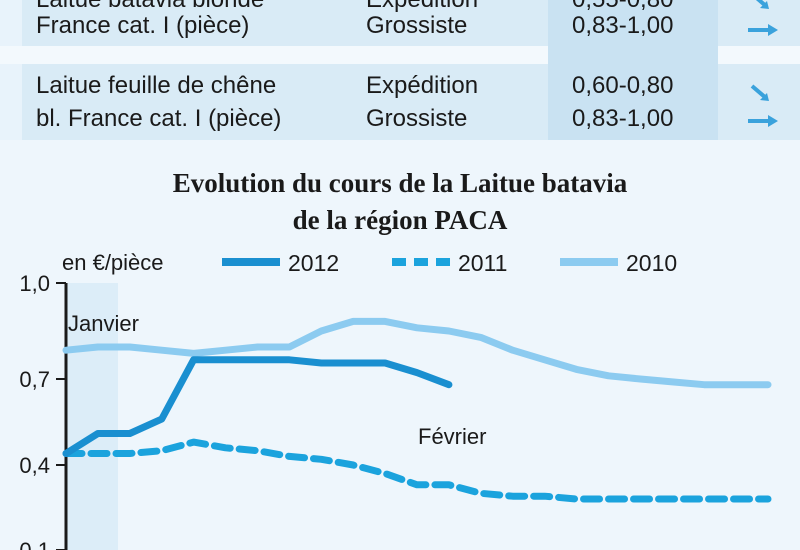 This screenshot has width=800, height=550. Describe the element at coordinates (417, 470) in the screenshot. I see `series-line-2011` at that location.